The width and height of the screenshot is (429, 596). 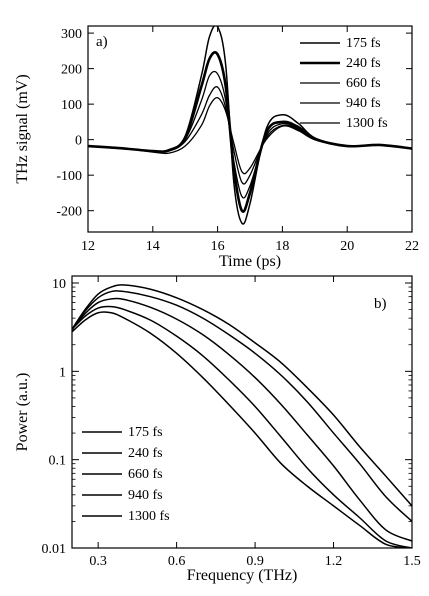 What do you see at coordinates (22, 128) in the screenshot?
I see `panel-a-y-axis-title: THz signal (mV)` at bounding box center [22, 128].